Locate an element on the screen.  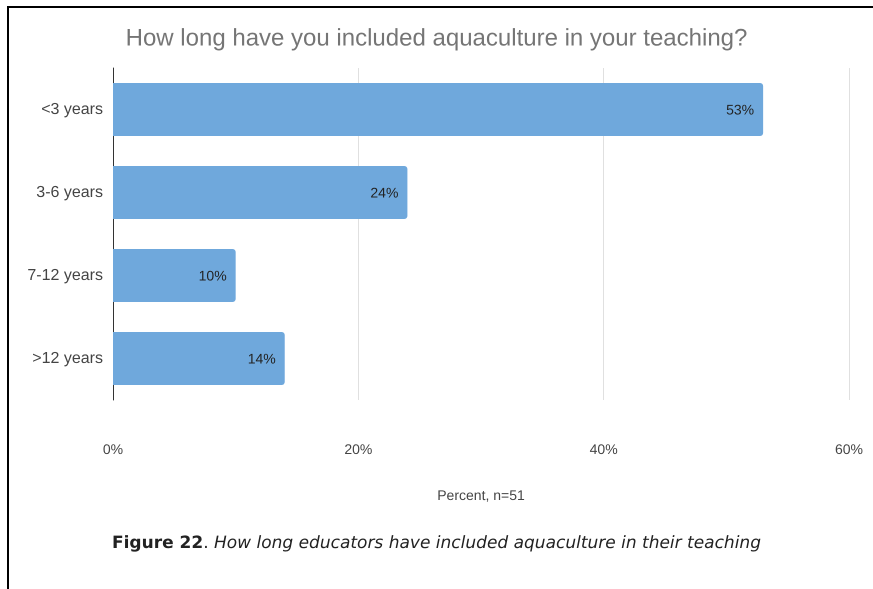
x-tick-label: 20% is located at coordinates (358, 449).